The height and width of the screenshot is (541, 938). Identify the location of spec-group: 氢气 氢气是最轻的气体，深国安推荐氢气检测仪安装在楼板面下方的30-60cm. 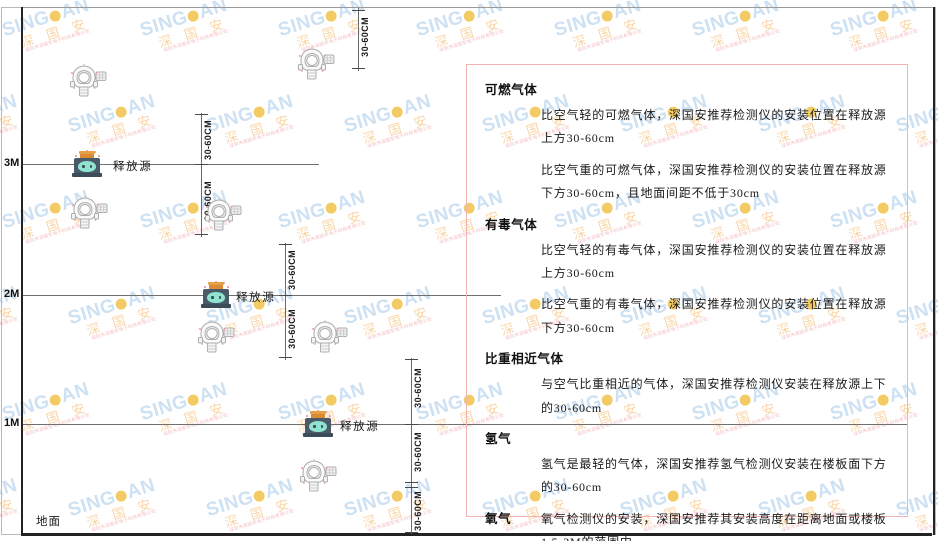
(688, 464).